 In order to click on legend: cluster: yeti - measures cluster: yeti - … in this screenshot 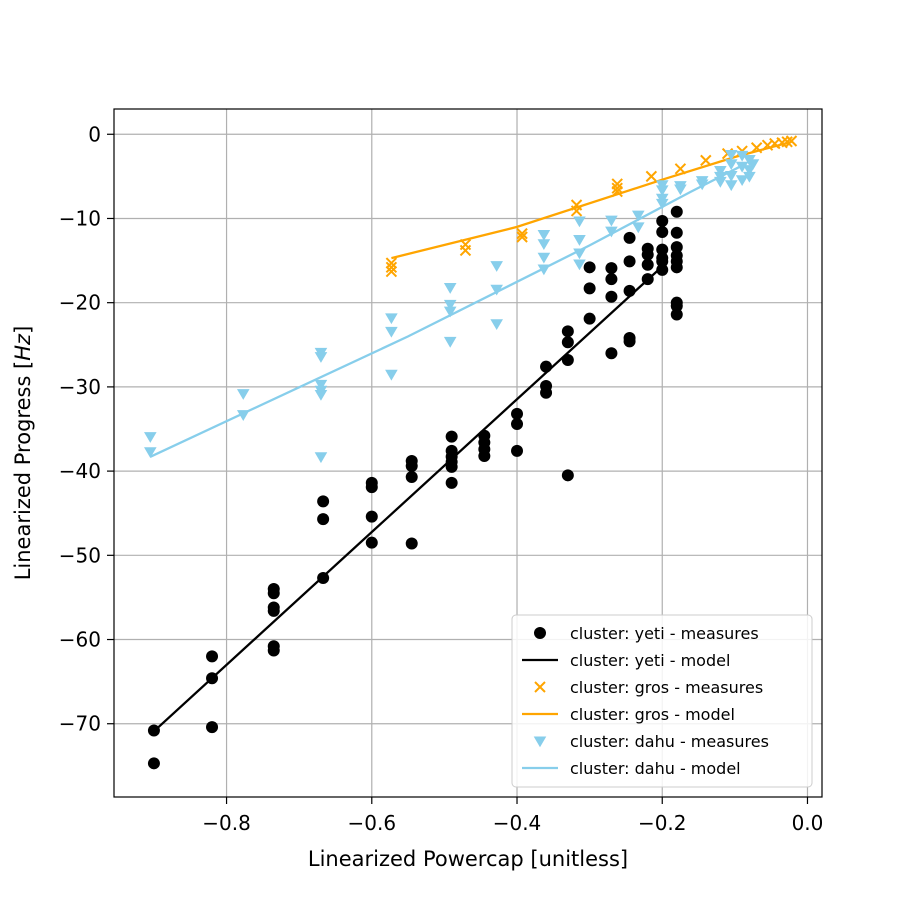, I will do `click(662, 701)`.